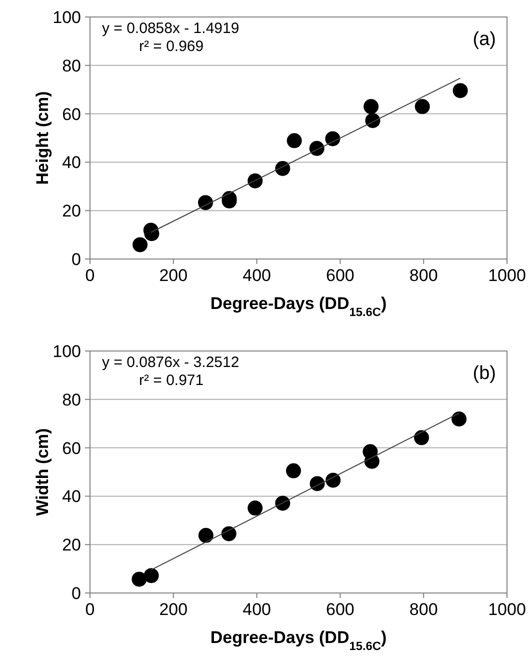  Describe the element at coordinates (171, 28) in the screenshot. I see `annotation: y = 0.0858x - 1.4919` at that location.